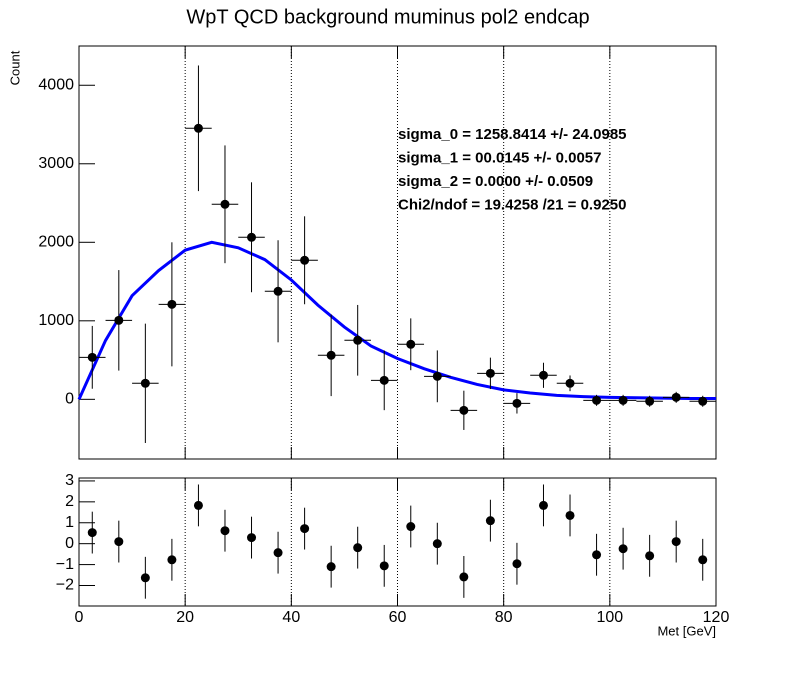  What do you see at coordinates (398, 617) in the screenshot?
I see `x-tick-label: 60` at bounding box center [398, 617].